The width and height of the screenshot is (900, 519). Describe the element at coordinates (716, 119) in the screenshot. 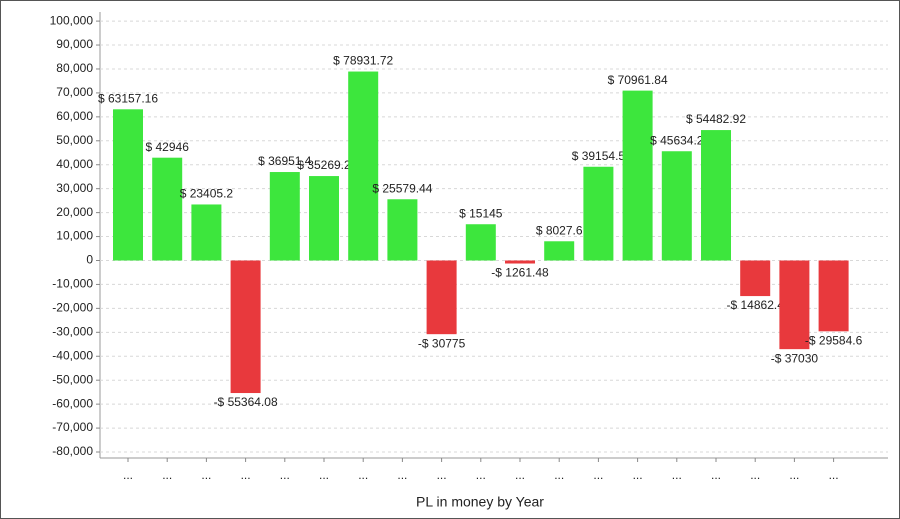

I see `data-label: $ 54482.92` at that location.